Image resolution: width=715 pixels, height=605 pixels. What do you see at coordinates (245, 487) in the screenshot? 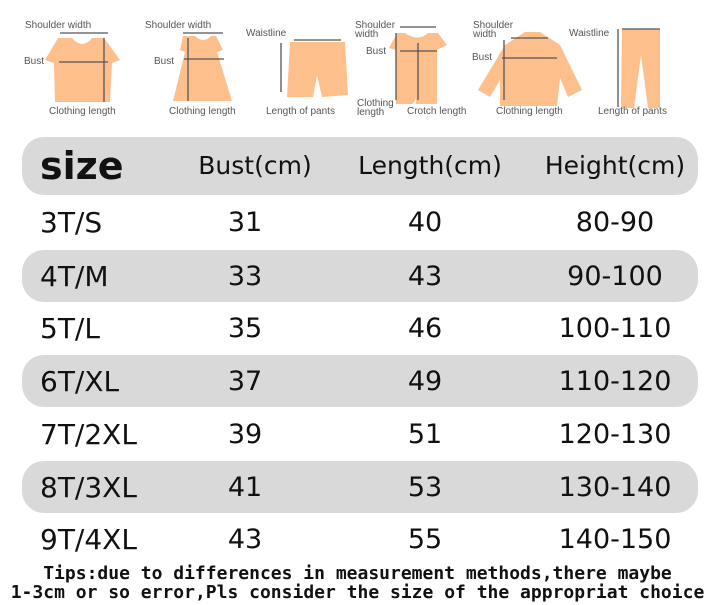
I see `cell-bust: 41` at bounding box center [245, 487].